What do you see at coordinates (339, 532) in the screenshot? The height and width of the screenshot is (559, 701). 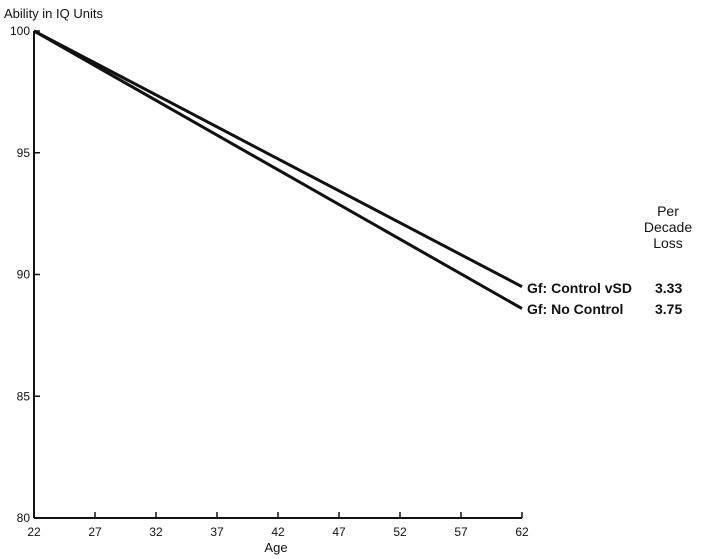 I see `x-tick-label-47: 47` at bounding box center [339, 532].